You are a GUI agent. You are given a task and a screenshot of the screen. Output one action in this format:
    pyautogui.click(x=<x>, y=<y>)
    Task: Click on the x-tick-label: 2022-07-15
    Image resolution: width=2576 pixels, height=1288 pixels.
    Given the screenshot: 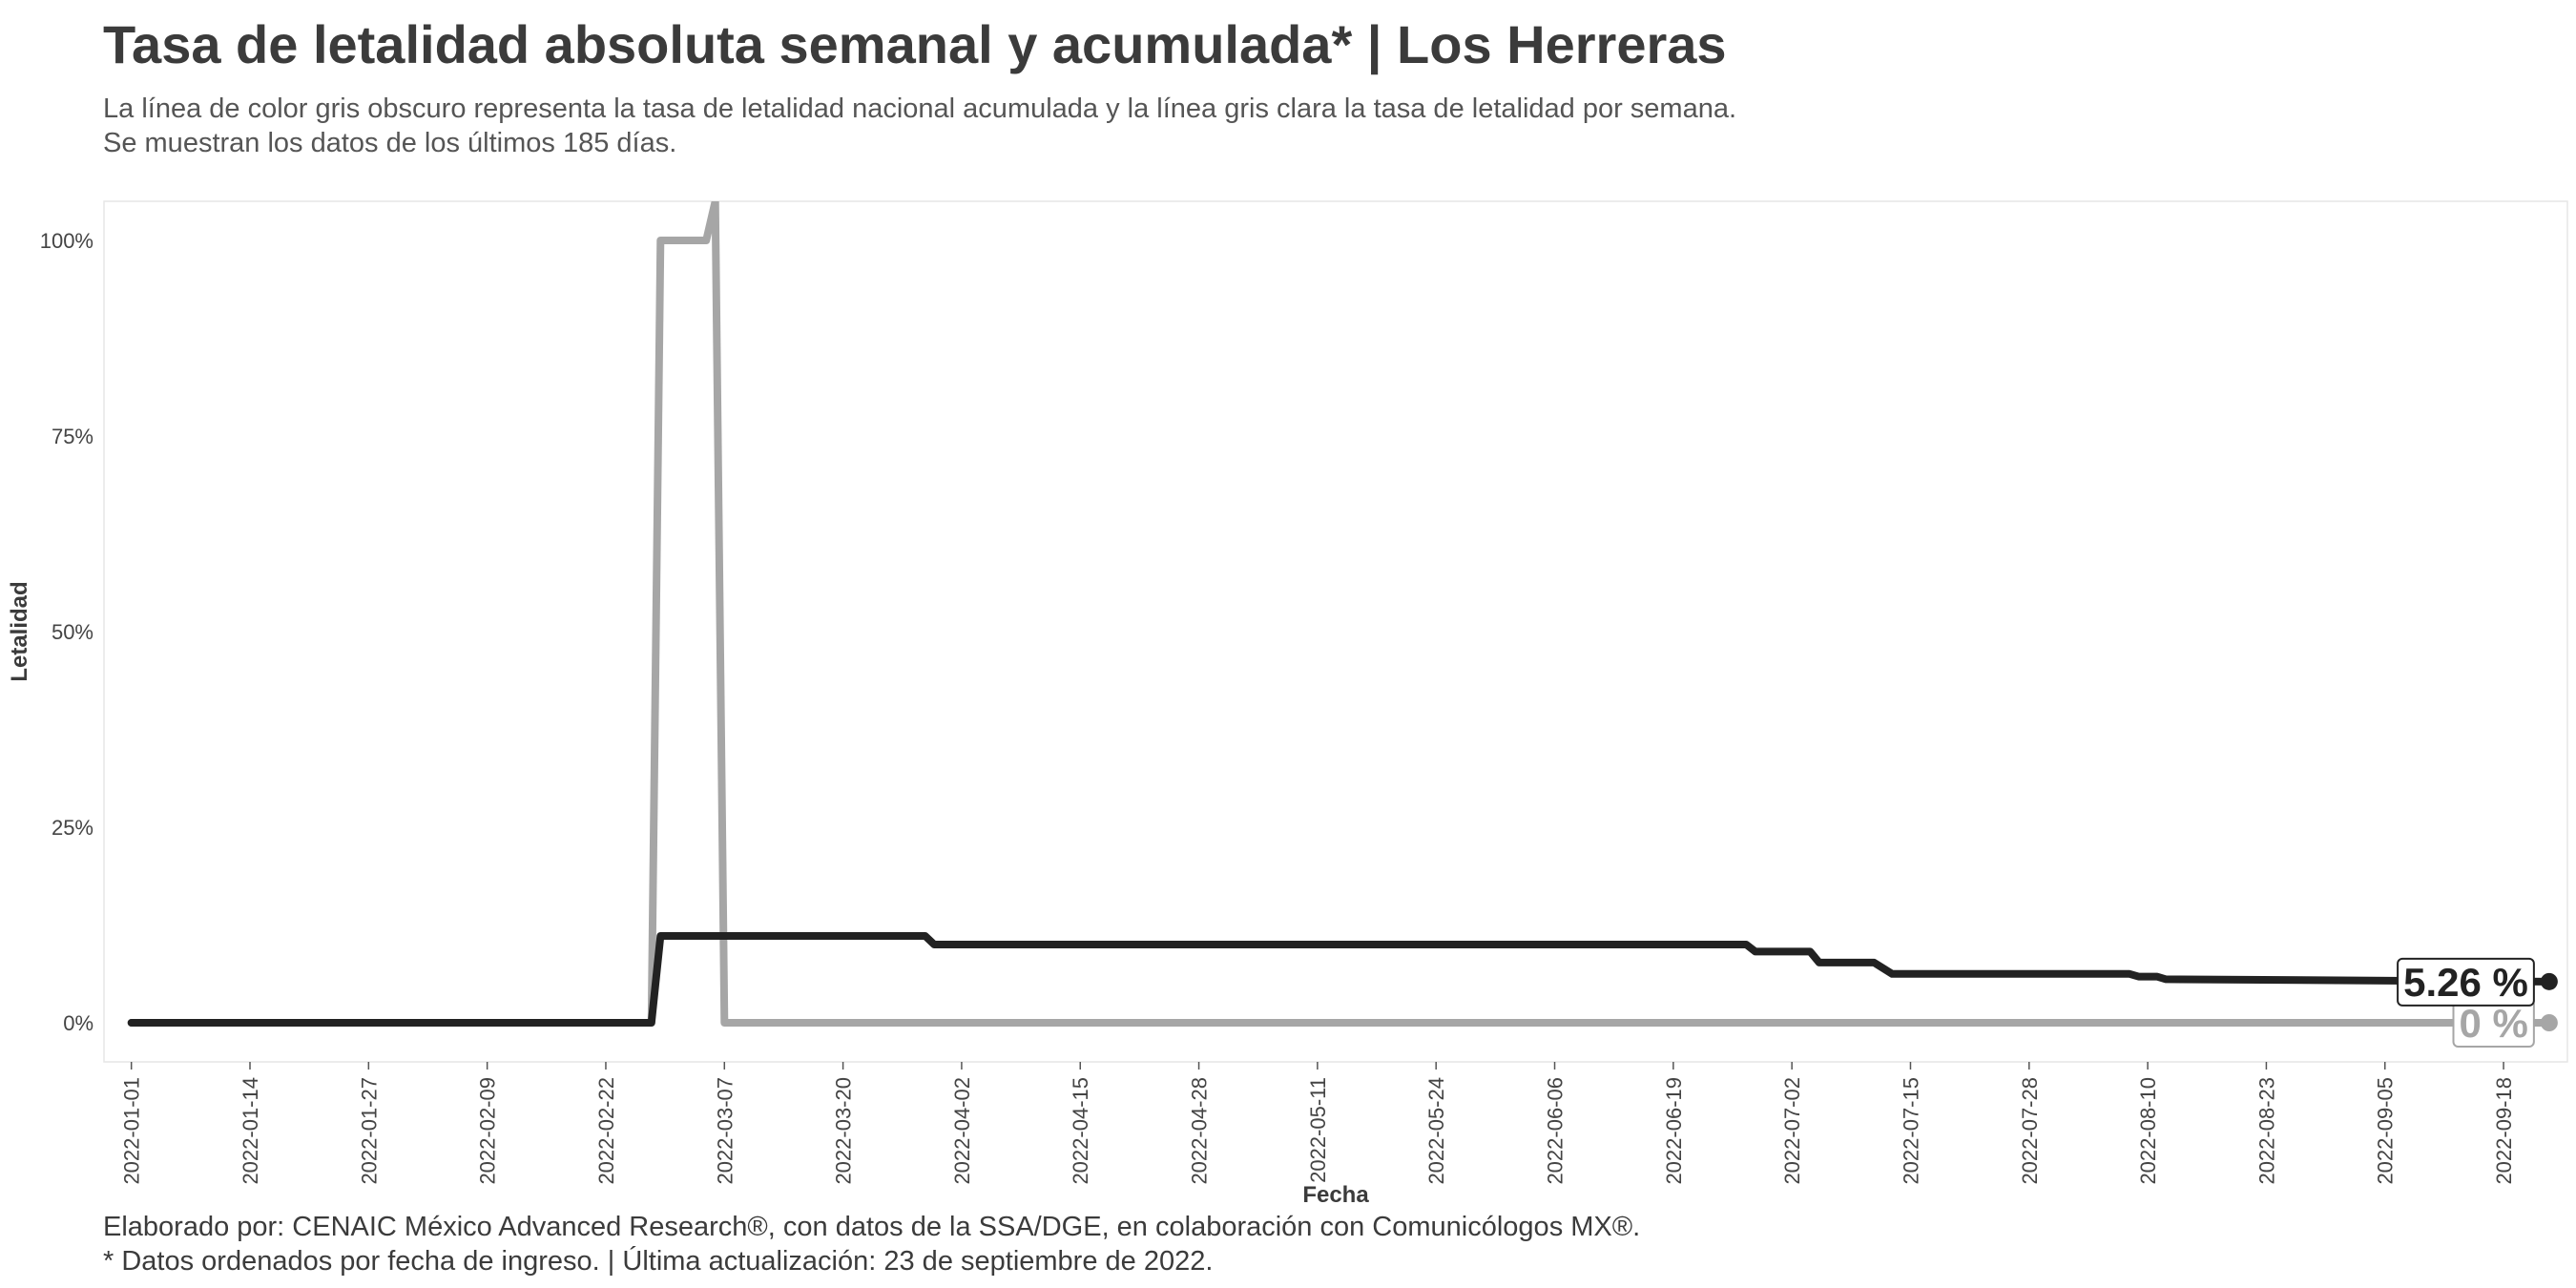 What is the action you would take?
    pyautogui.click(x=1910, y=1131)
    